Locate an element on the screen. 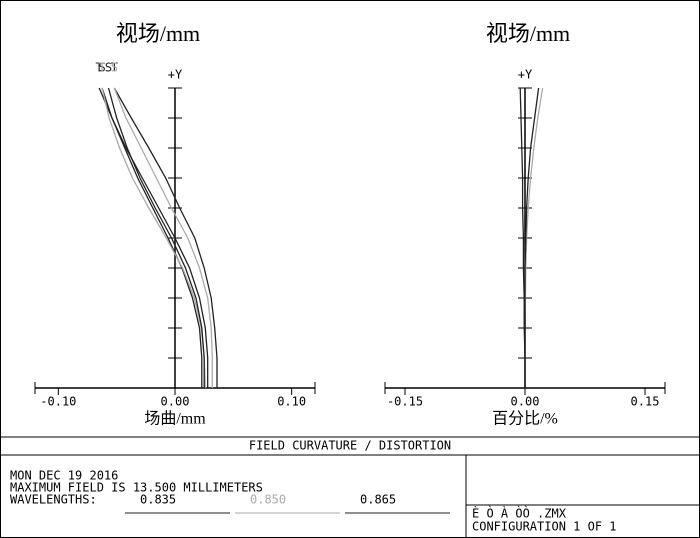 The width and height of the screenshot is (700, 538). x-axis-label: 百分比/% is located at coordinates (525, 419).